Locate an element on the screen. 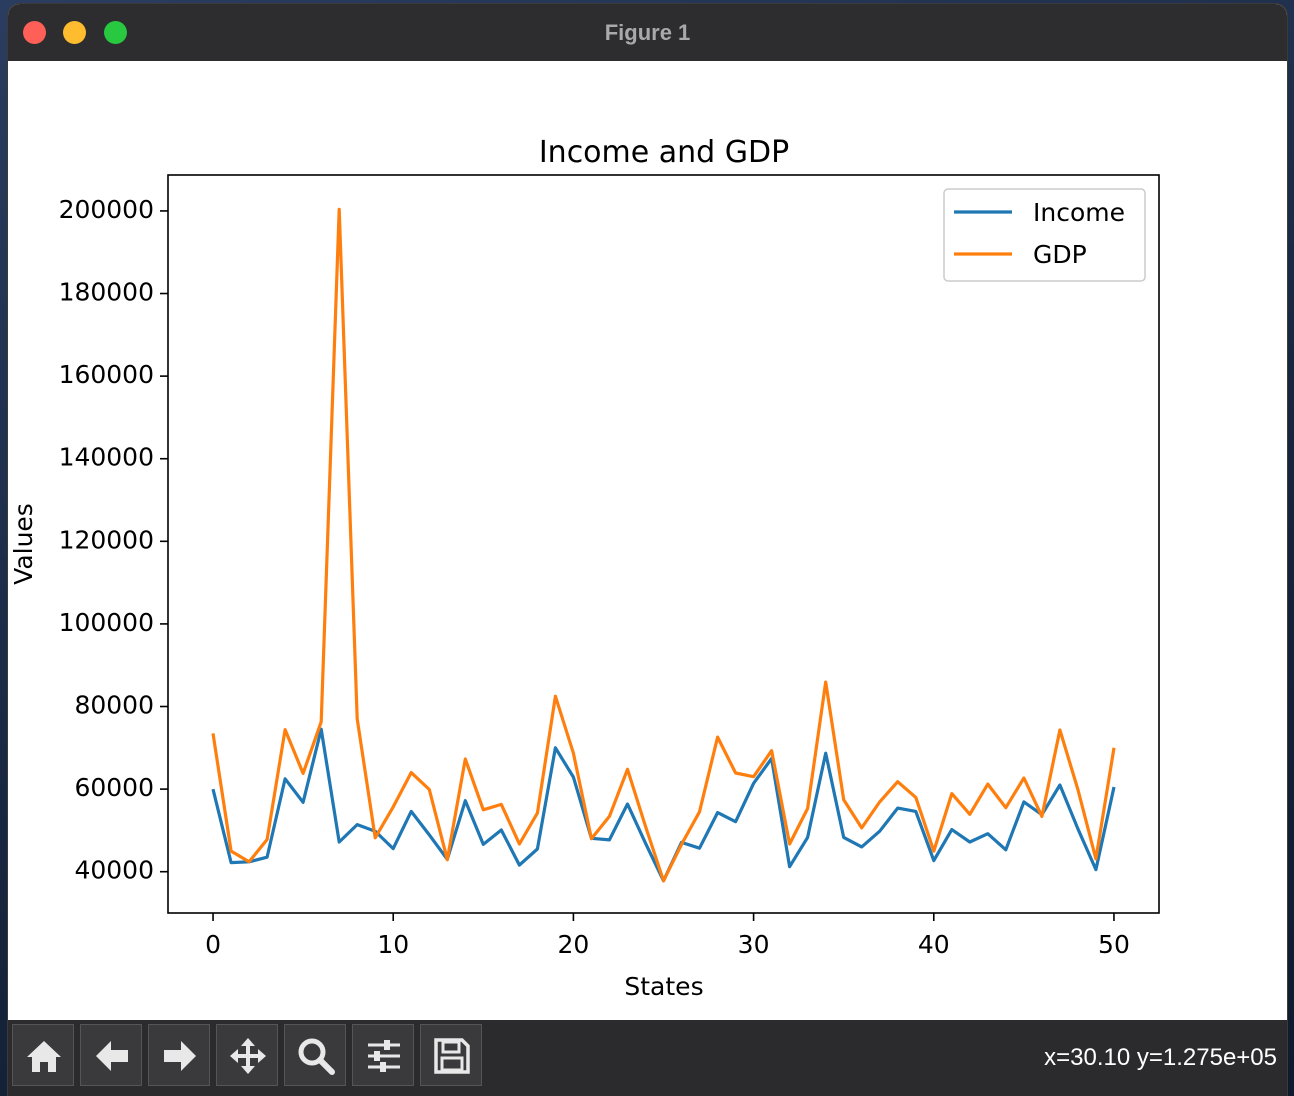 Image resolution: width=1294 pixels, height=1096 pixels. magnifier-icon is located at coordinates (316, 1056).